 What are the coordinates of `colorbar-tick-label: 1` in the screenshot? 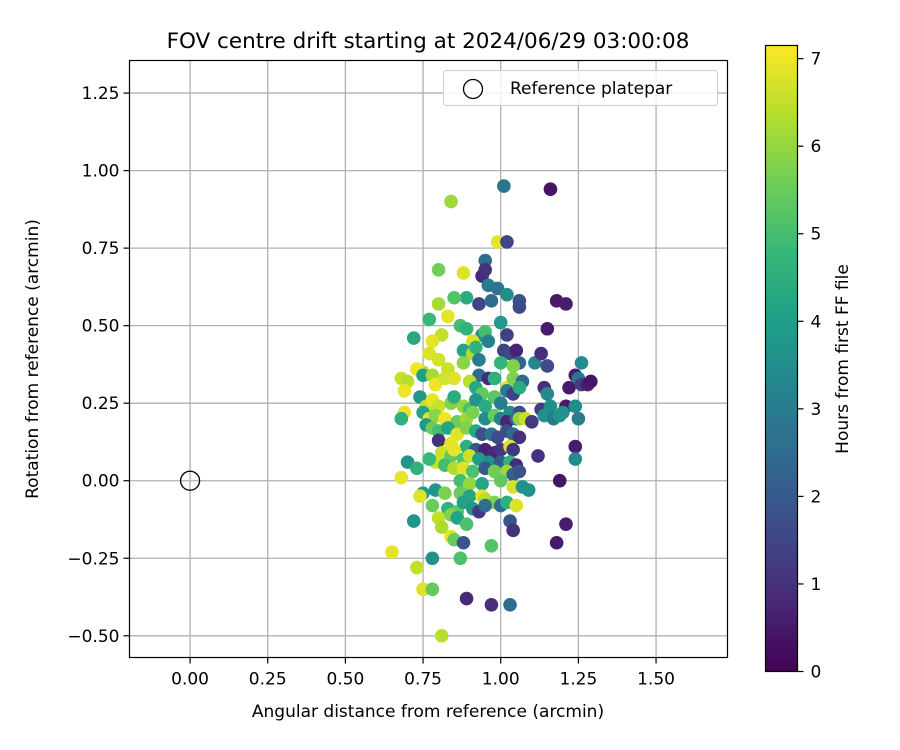 It's located at (816, 585).